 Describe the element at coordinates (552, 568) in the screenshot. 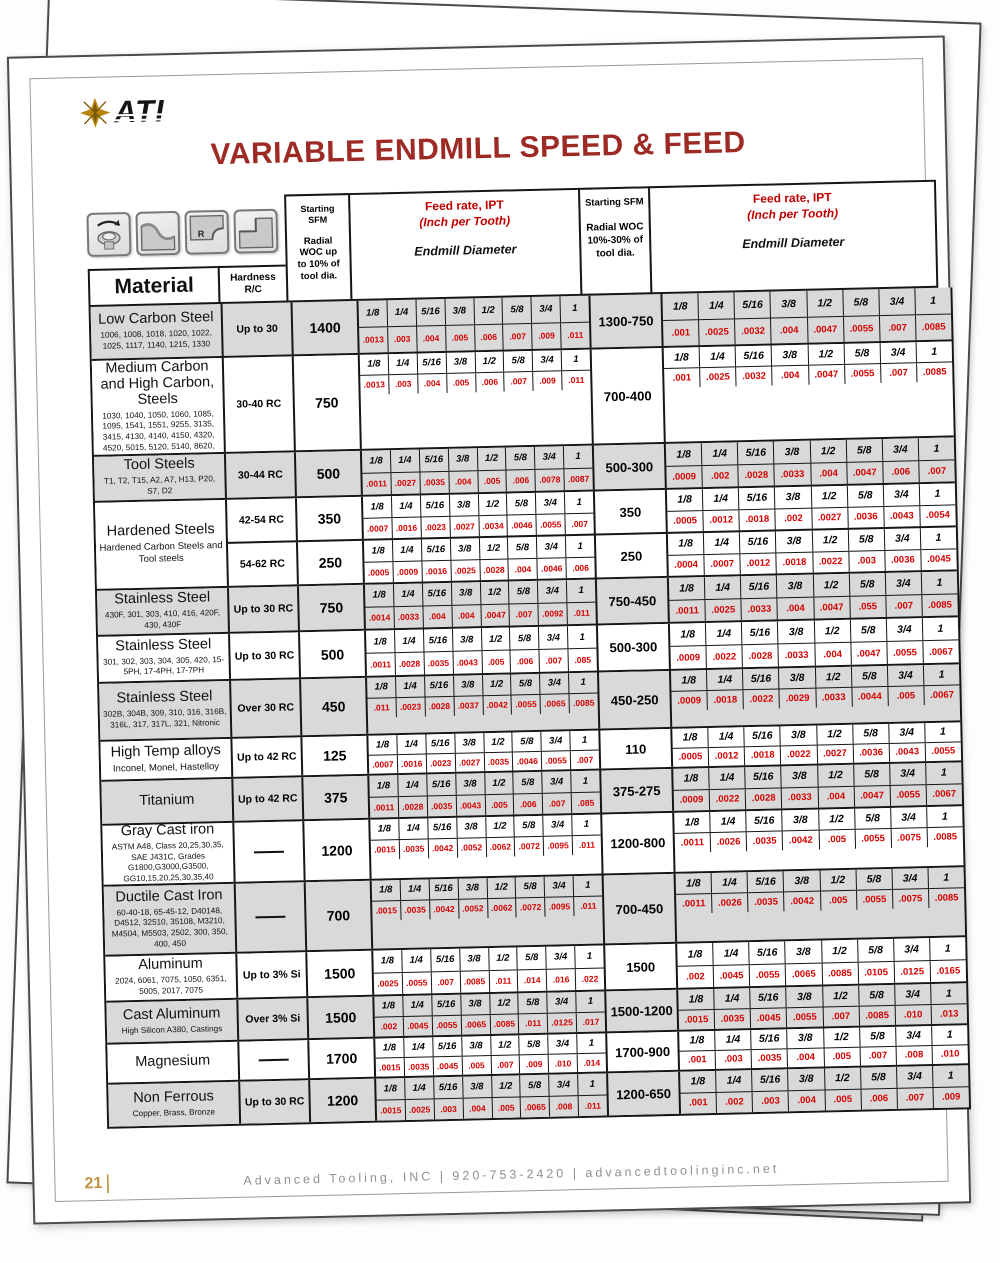

I see `ipt-value-cell: .0046` at that location.